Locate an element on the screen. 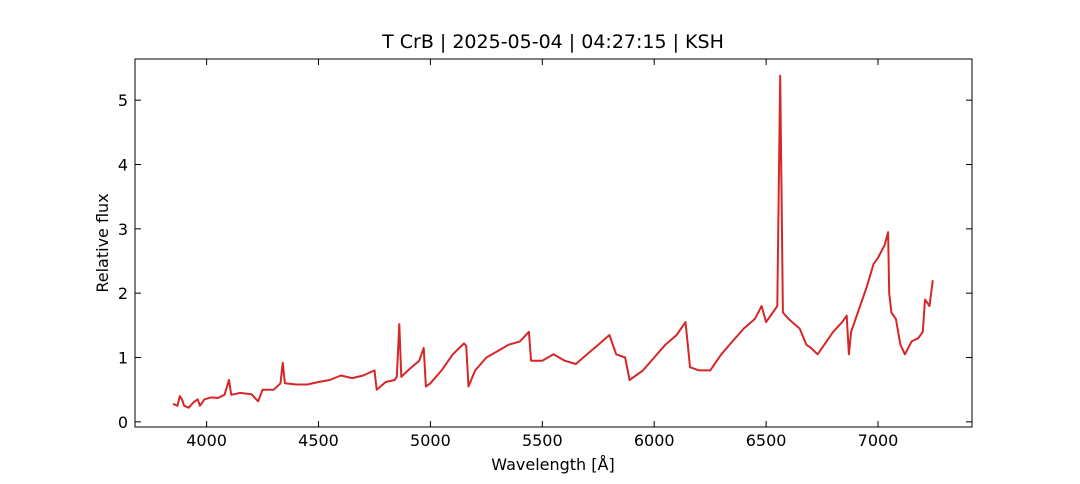 This screenshot has width=1080, height=484. x-tick-label: 4500 is located at coordinates (318, 440).